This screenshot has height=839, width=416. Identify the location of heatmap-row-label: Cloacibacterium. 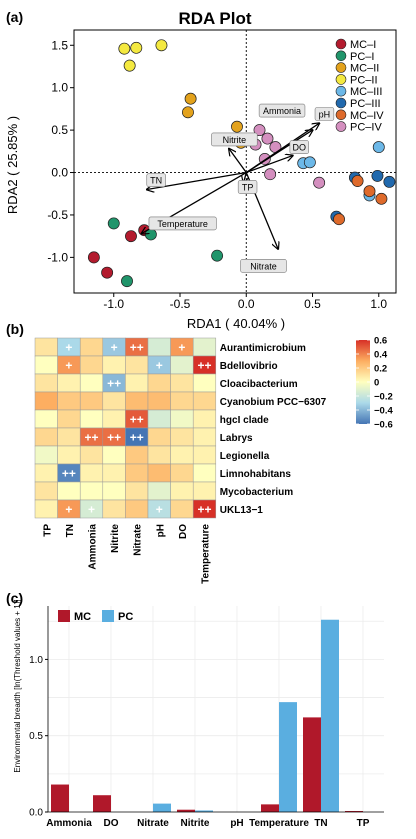
(259, 384).